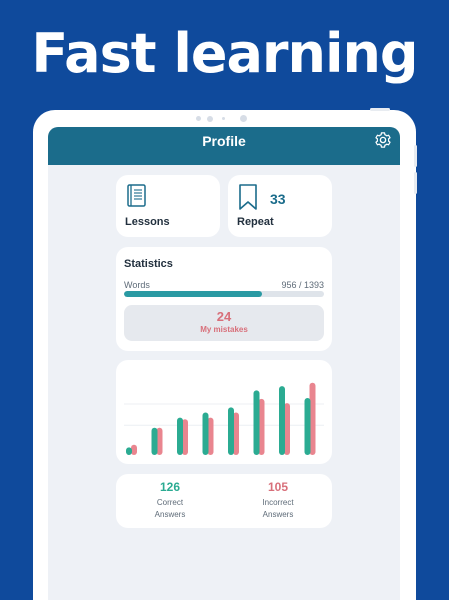 The image size is (449, 600). What do you see at coordinates (137, 285) in the screenshot?
I see `words-label: Words` at bounding box center [137, 285].